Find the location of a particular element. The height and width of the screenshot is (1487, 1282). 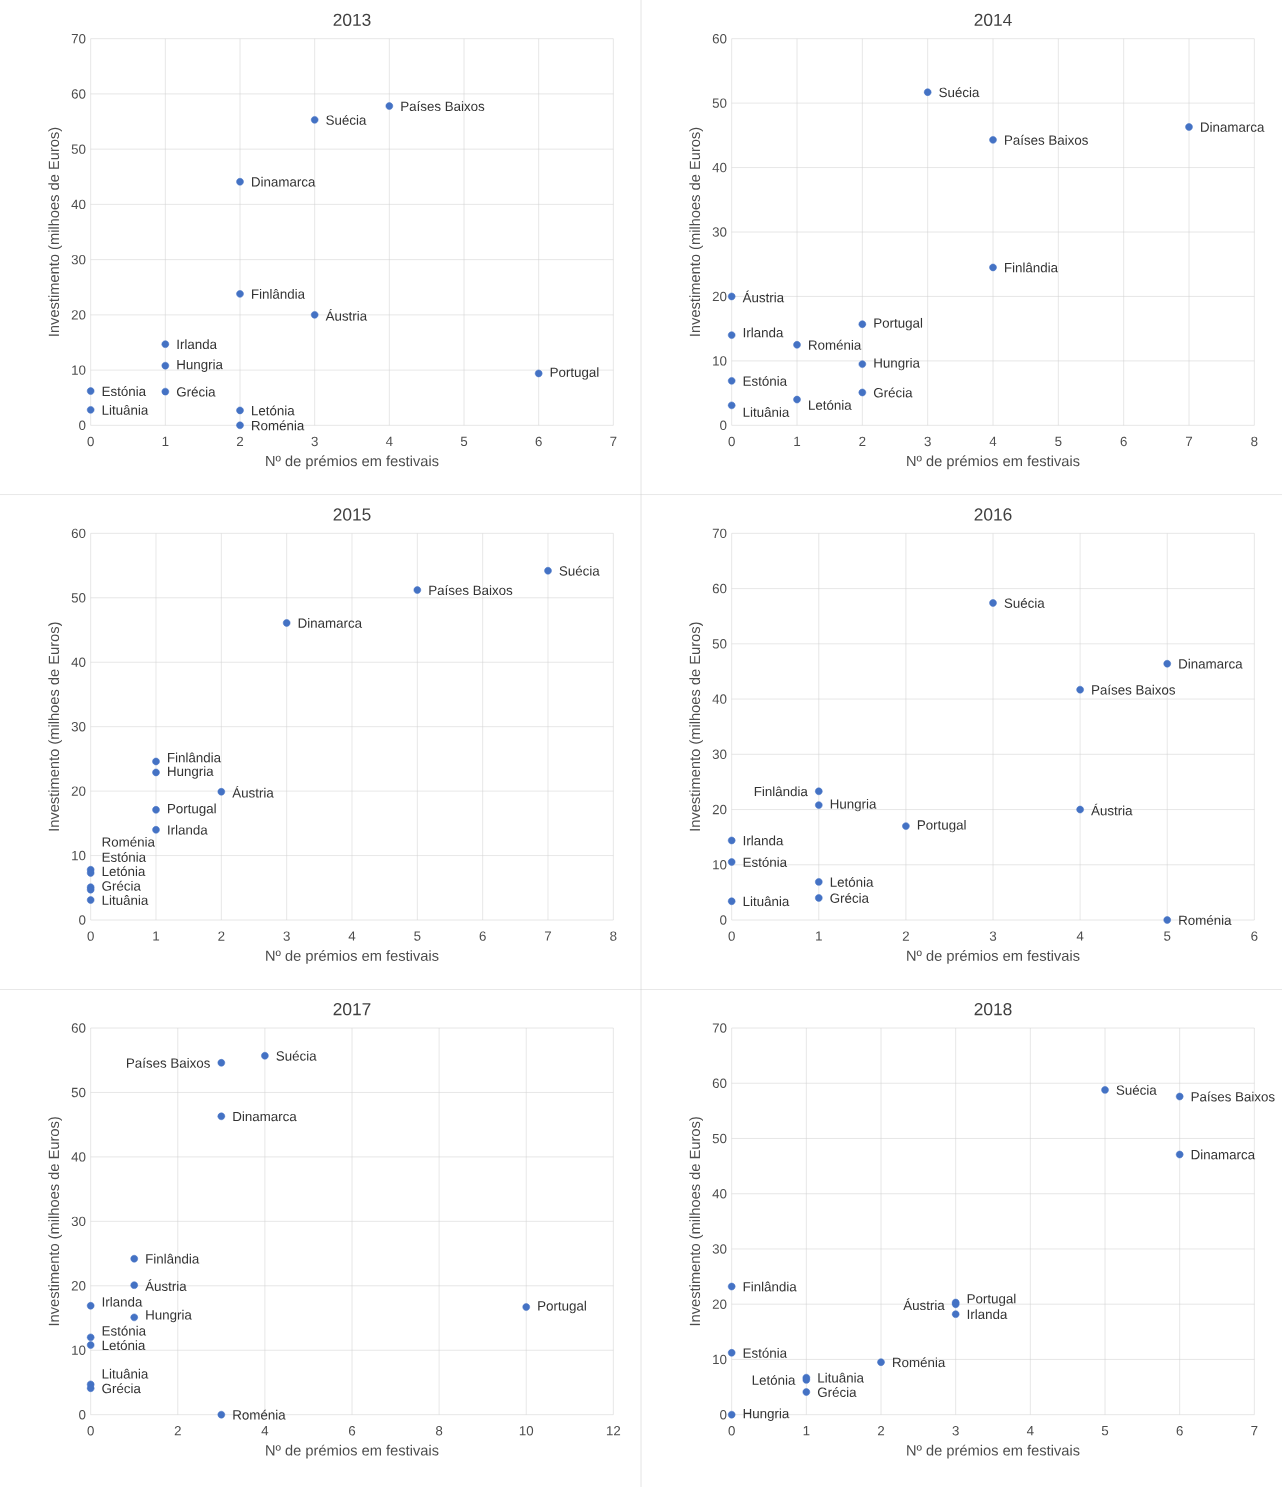

series-label: Finlândia is located at coordinates (1032, 267).